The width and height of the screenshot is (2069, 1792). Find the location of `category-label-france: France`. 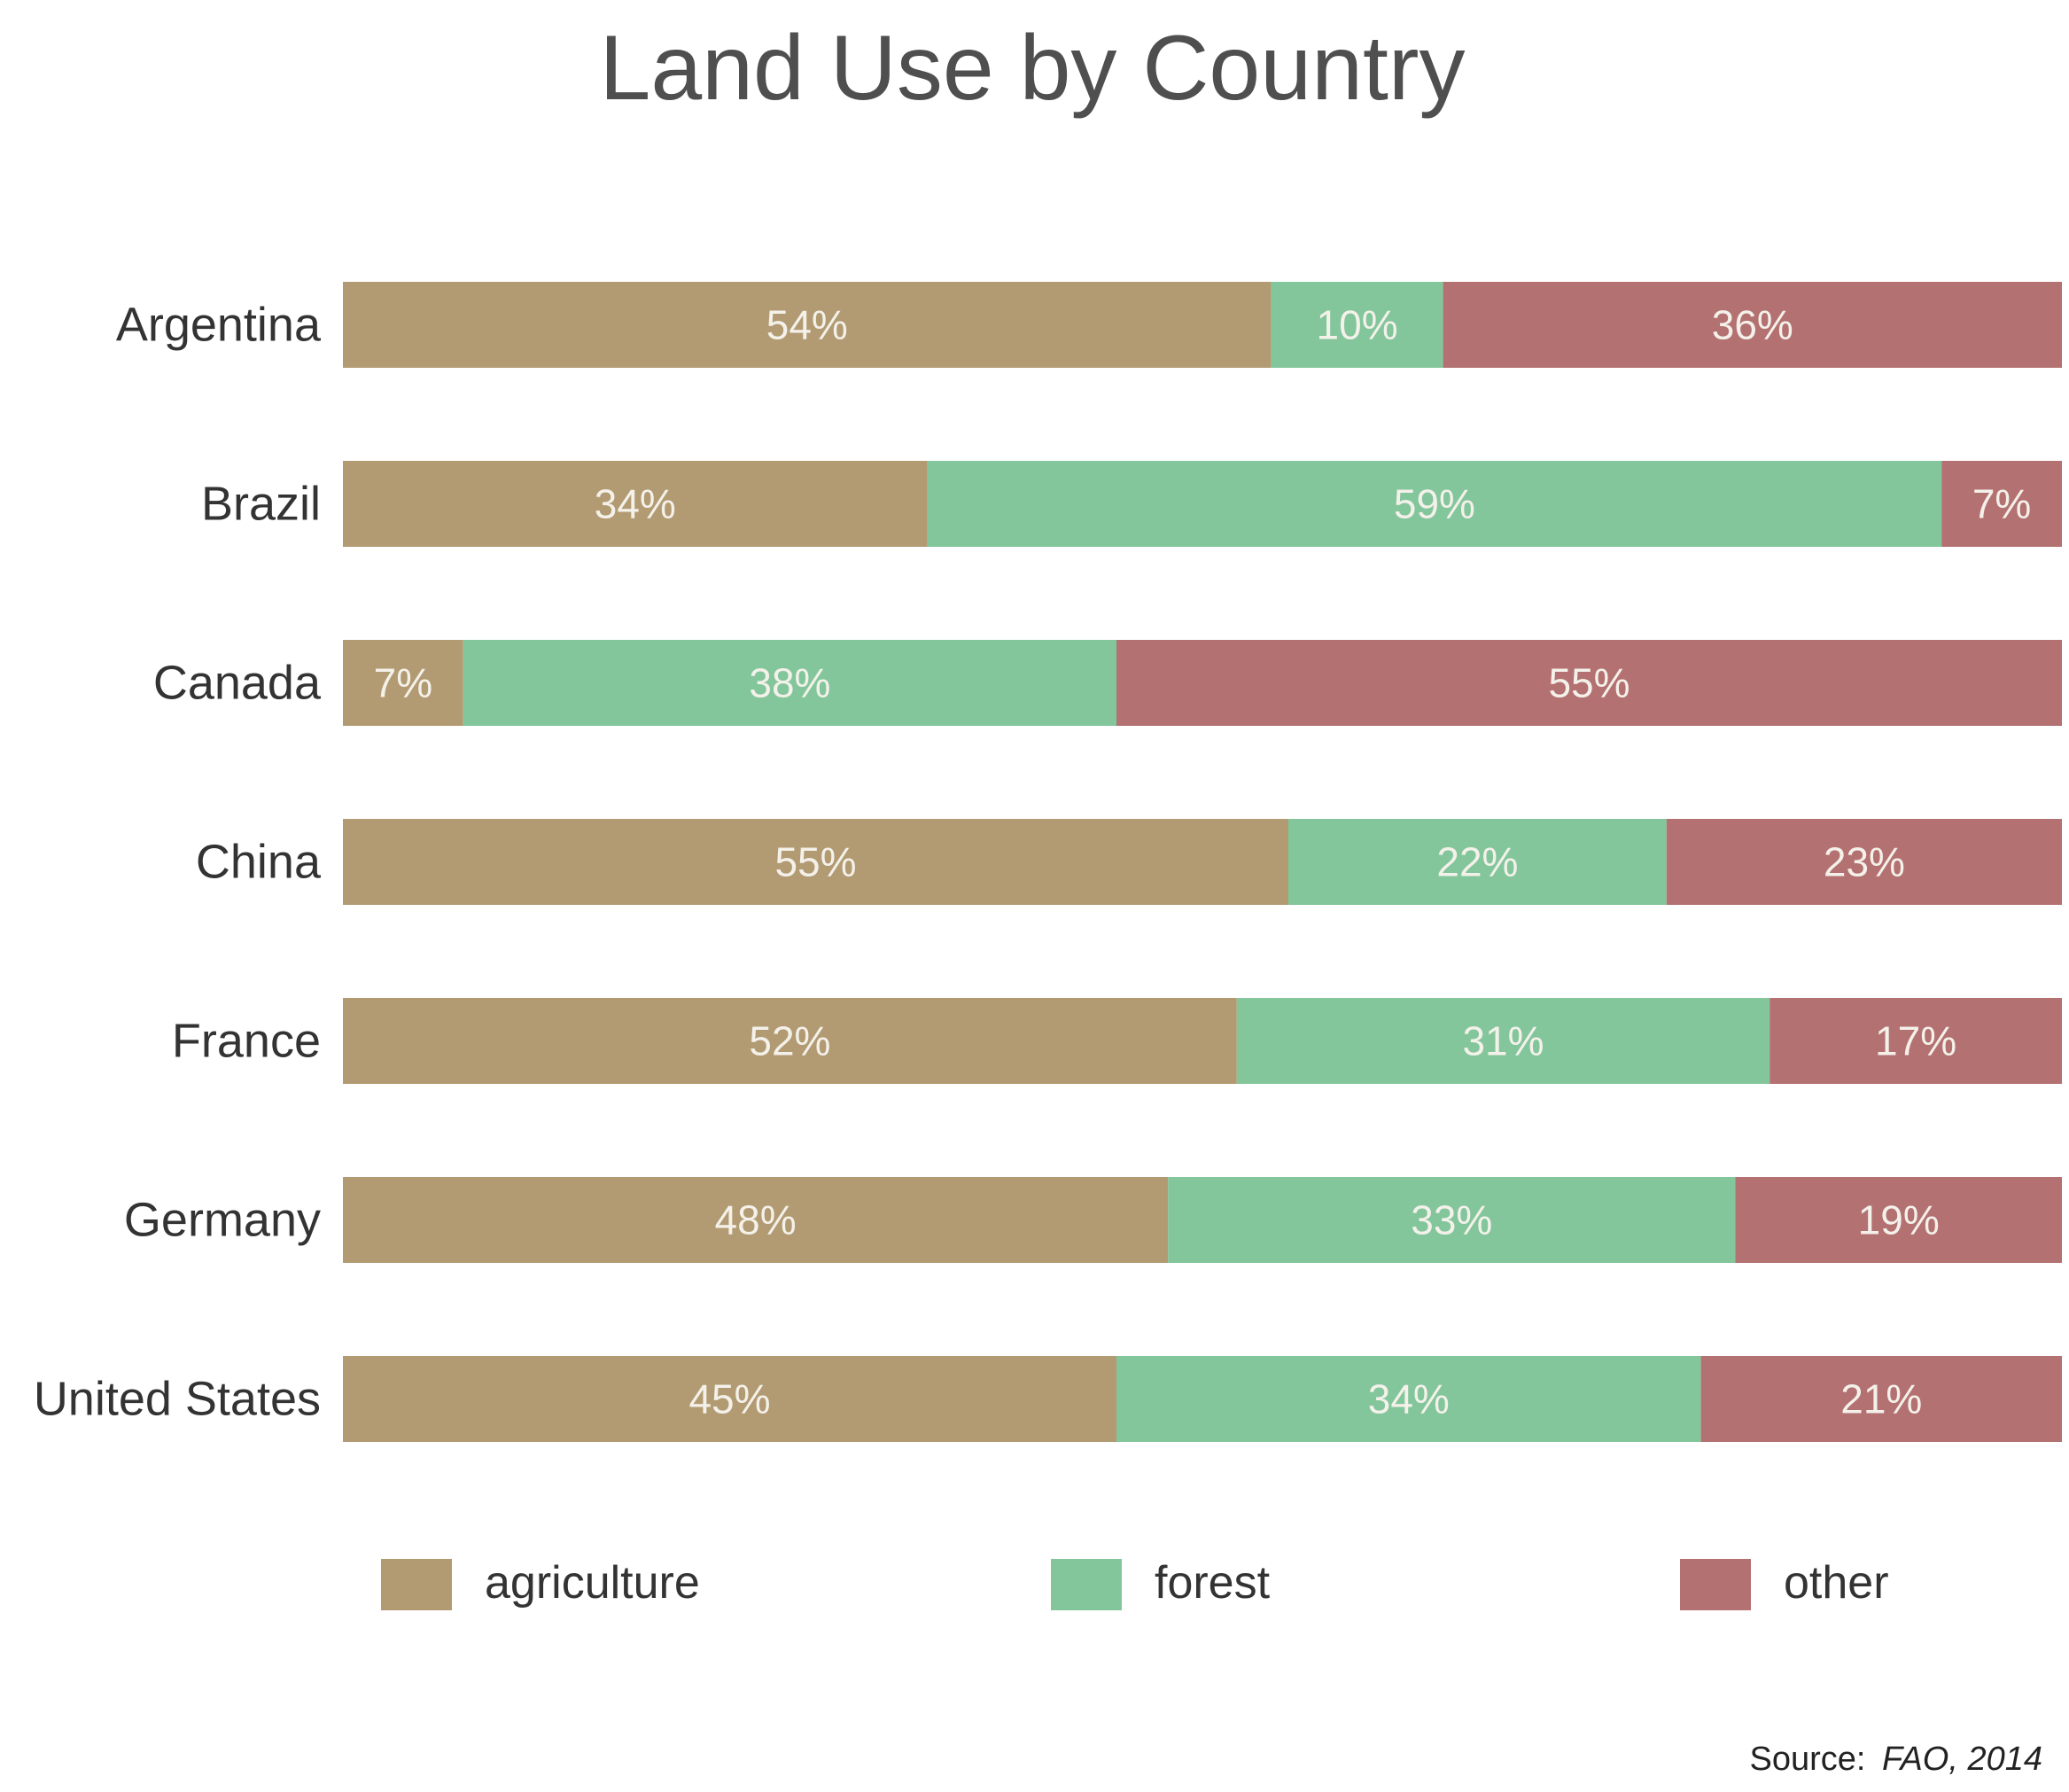

category-label-france: France is located at coordinates (246, 1041).